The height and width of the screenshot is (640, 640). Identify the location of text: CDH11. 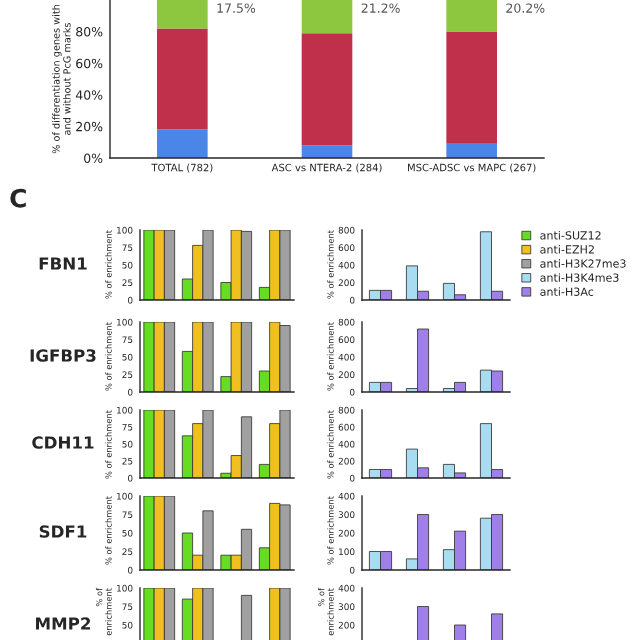
(63, 442).